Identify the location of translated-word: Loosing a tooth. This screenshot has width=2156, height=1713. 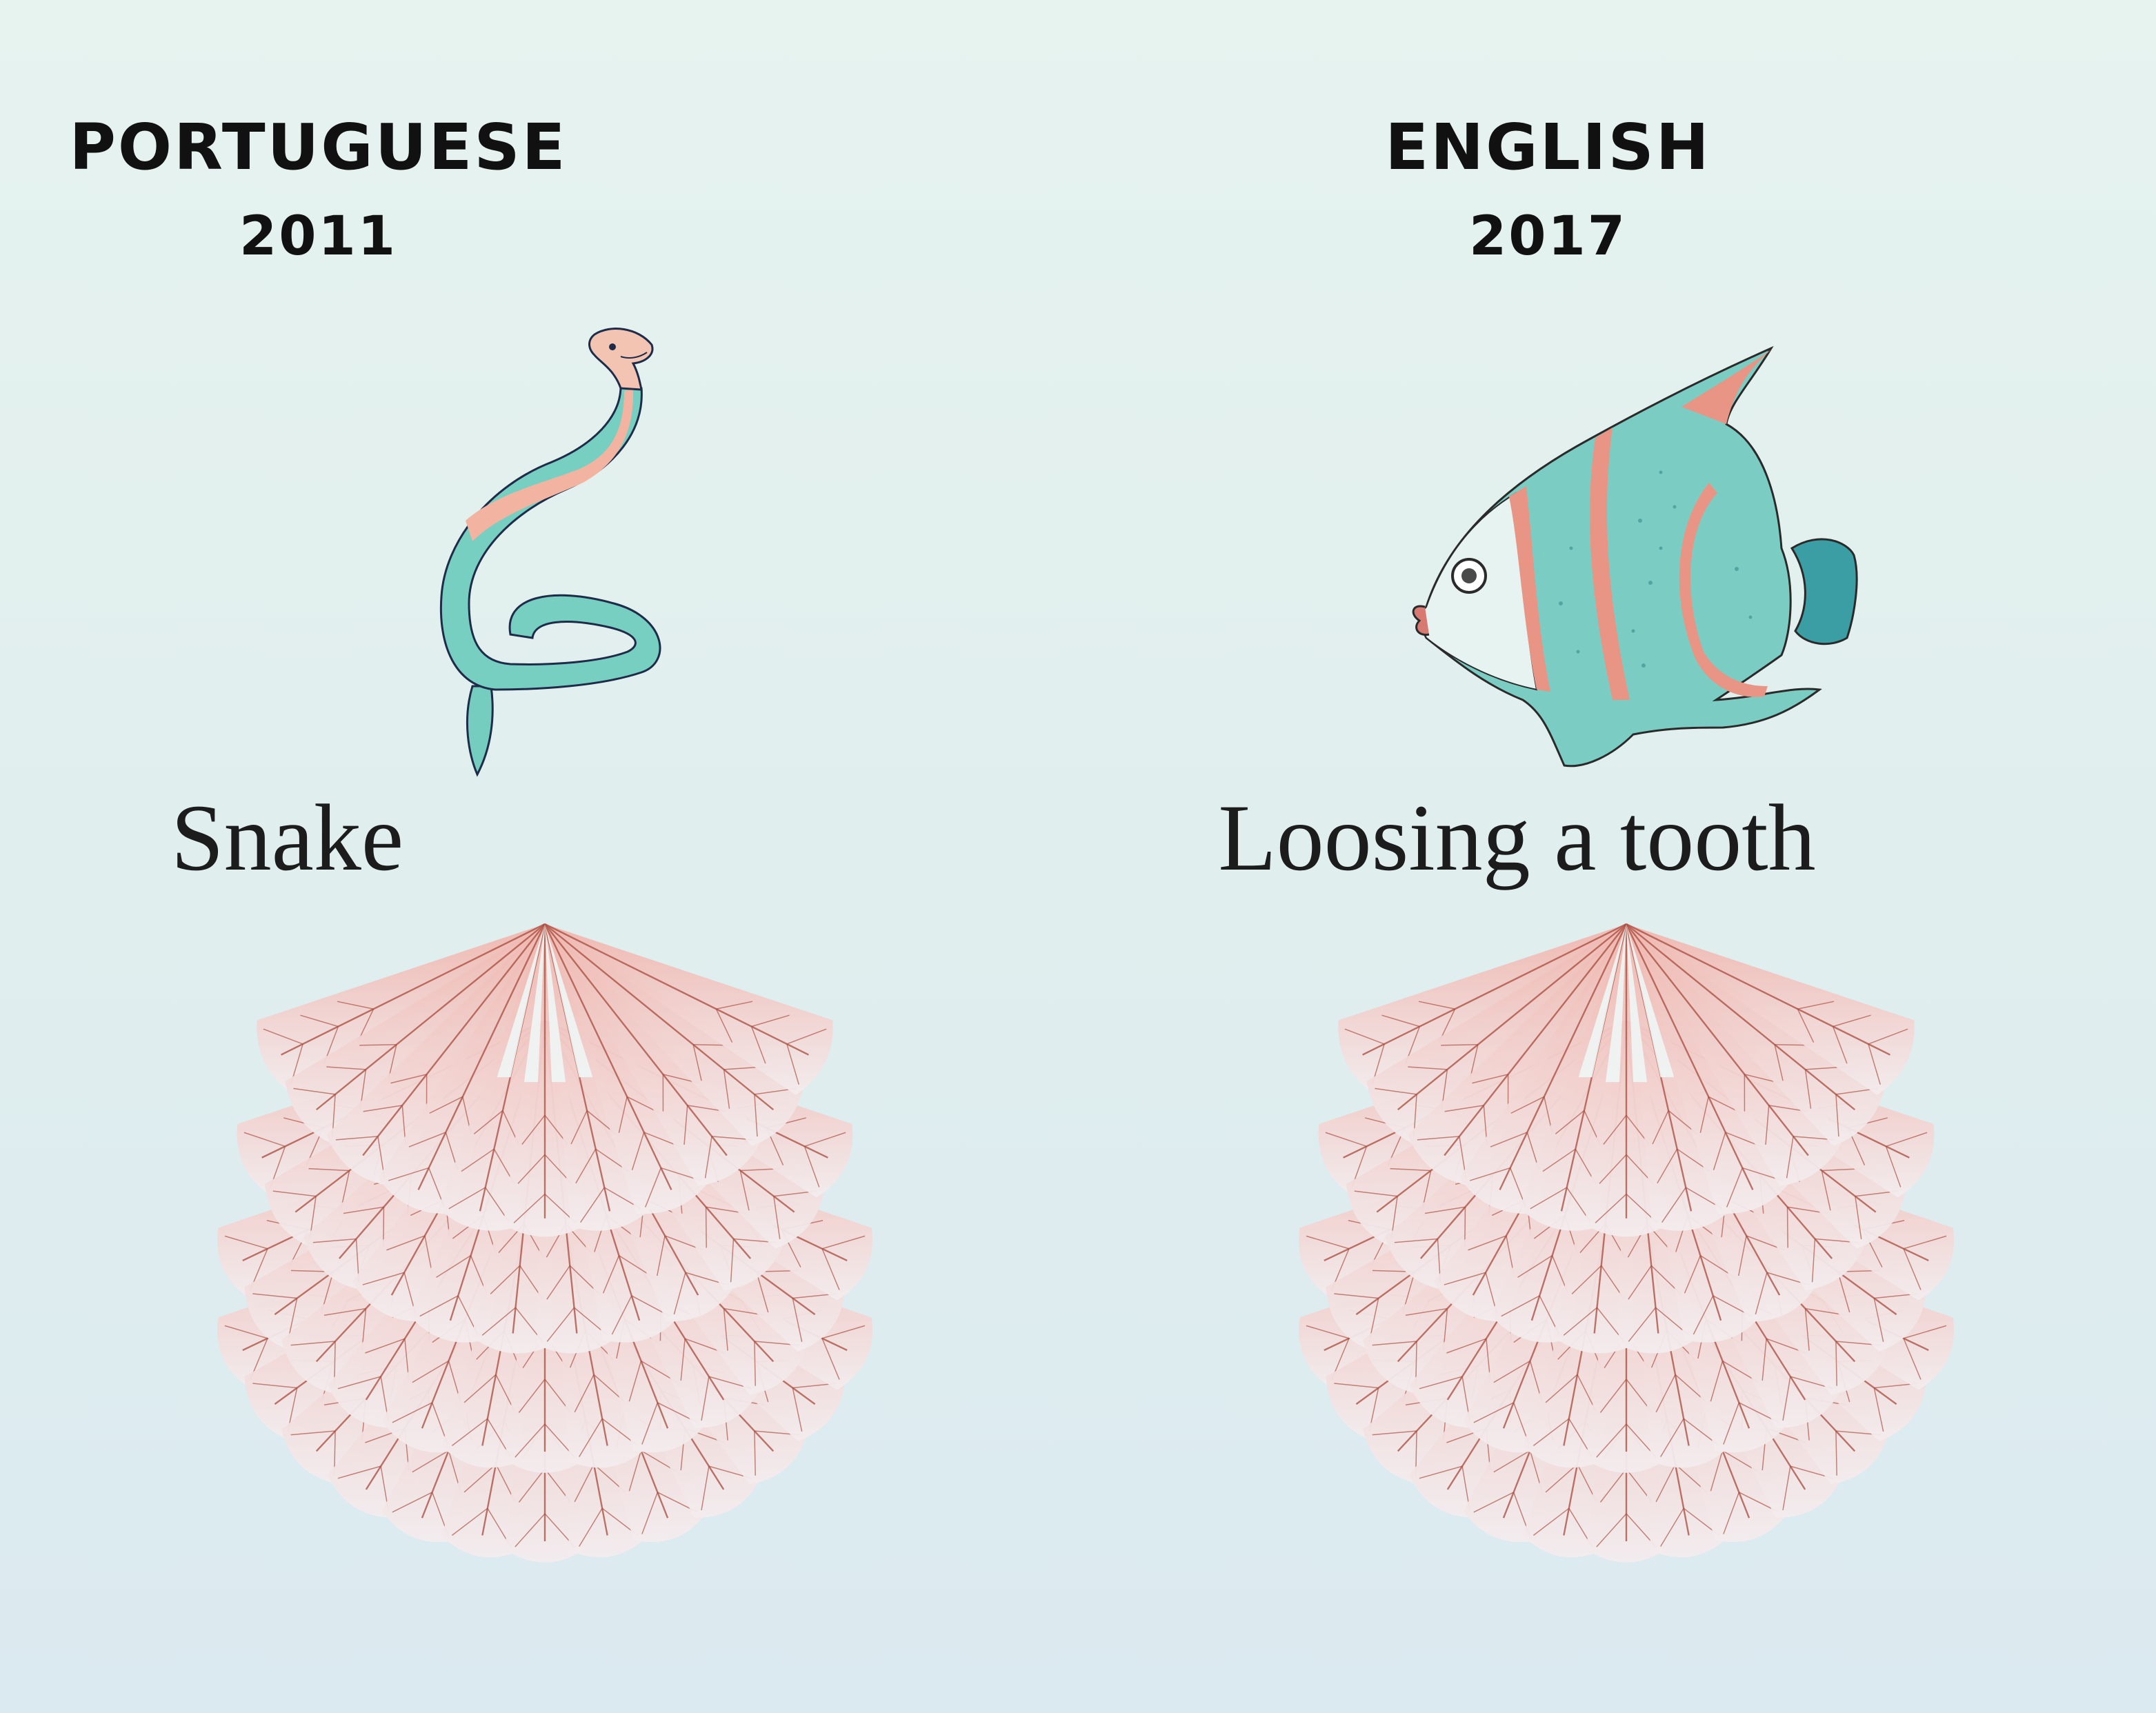
(1517, 837).